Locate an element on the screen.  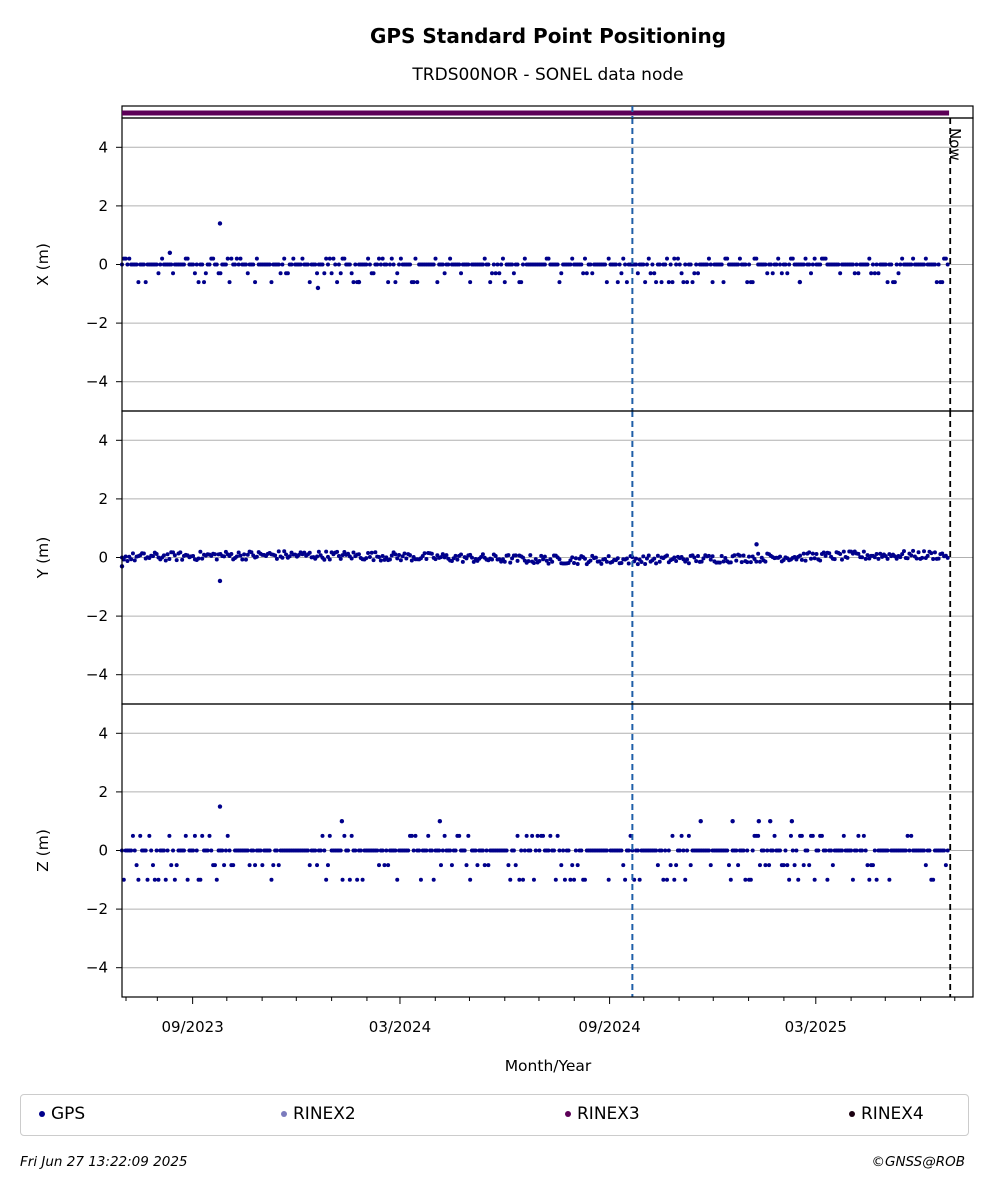
legend-label: RINEX3 is located at coordinates (608, 1114).